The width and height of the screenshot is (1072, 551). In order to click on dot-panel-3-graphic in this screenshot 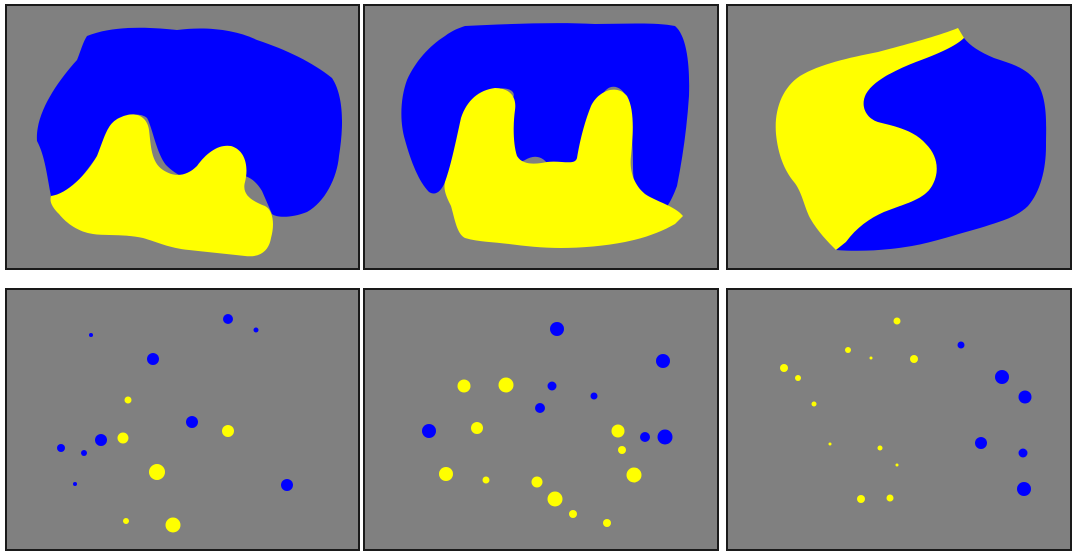, I will do `click(899, 419)`.